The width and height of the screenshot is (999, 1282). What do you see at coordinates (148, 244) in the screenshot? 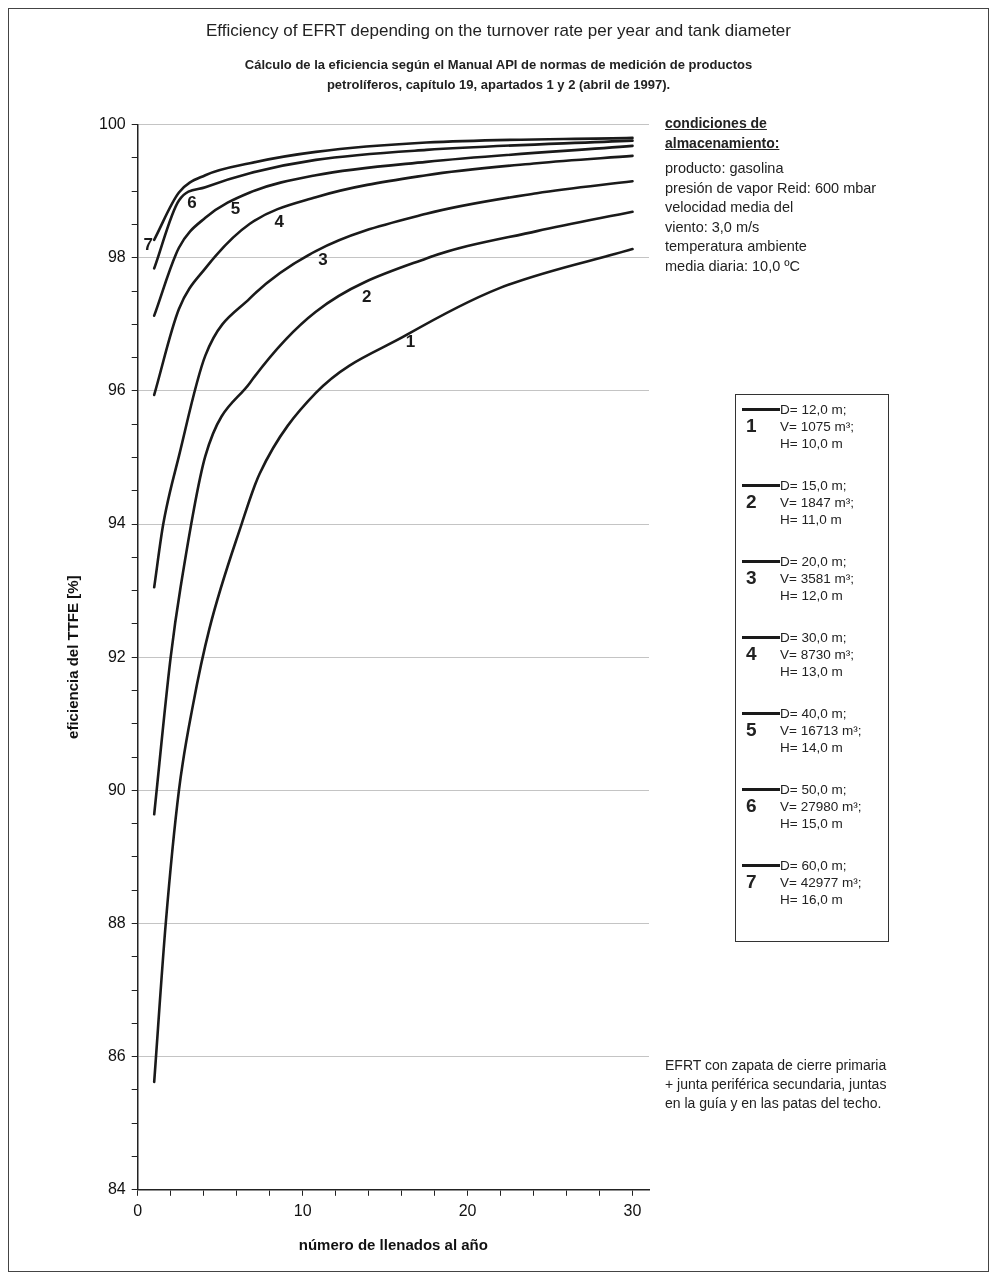
I see `text: 7` at bounding box center [148, 244].